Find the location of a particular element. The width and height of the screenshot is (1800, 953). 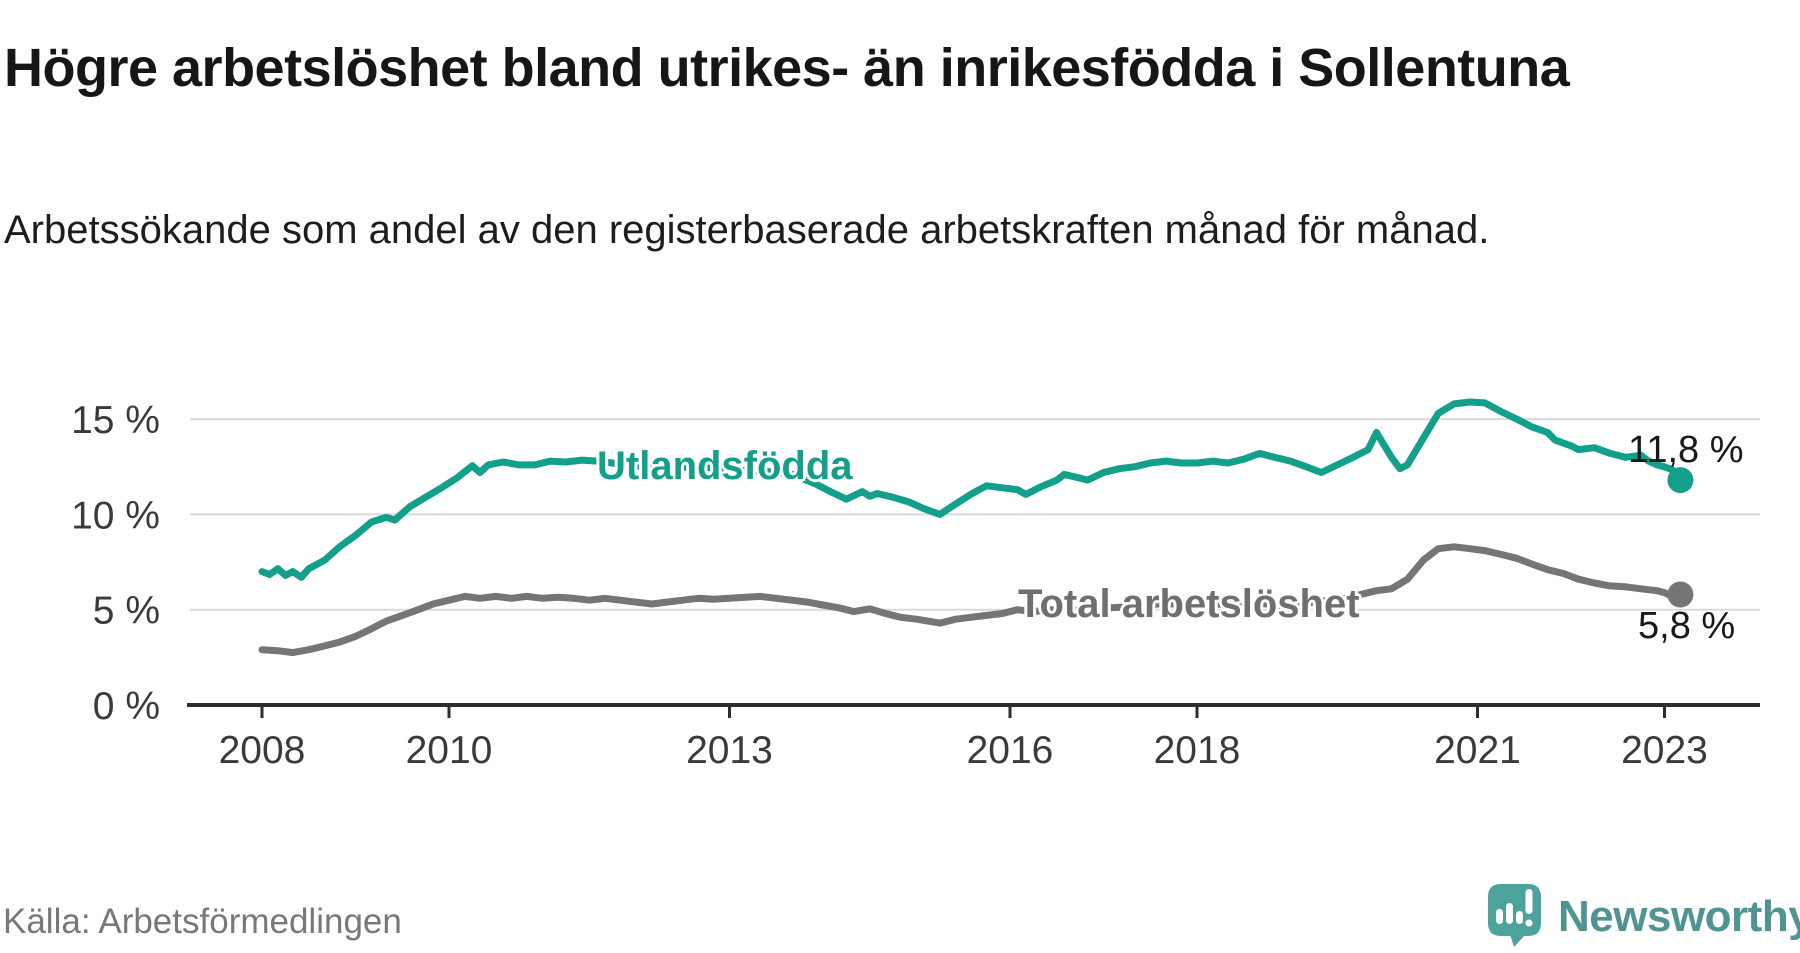

x-tick-label-2010: 2010 is located at coordinates (449, 750).